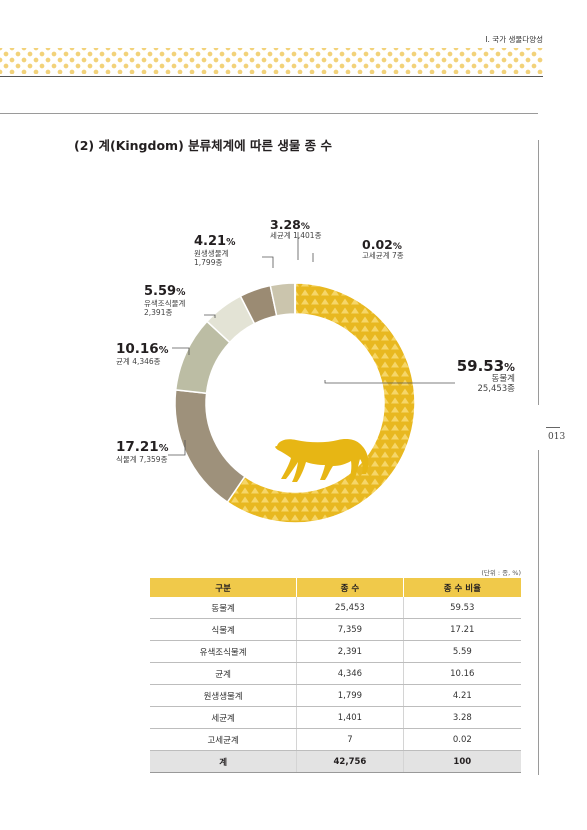 This screenshot has height=830, width=587. Describe the element at coordinates (461, 608) in the screenshot. I see `table-cell: 59.53` at that location.